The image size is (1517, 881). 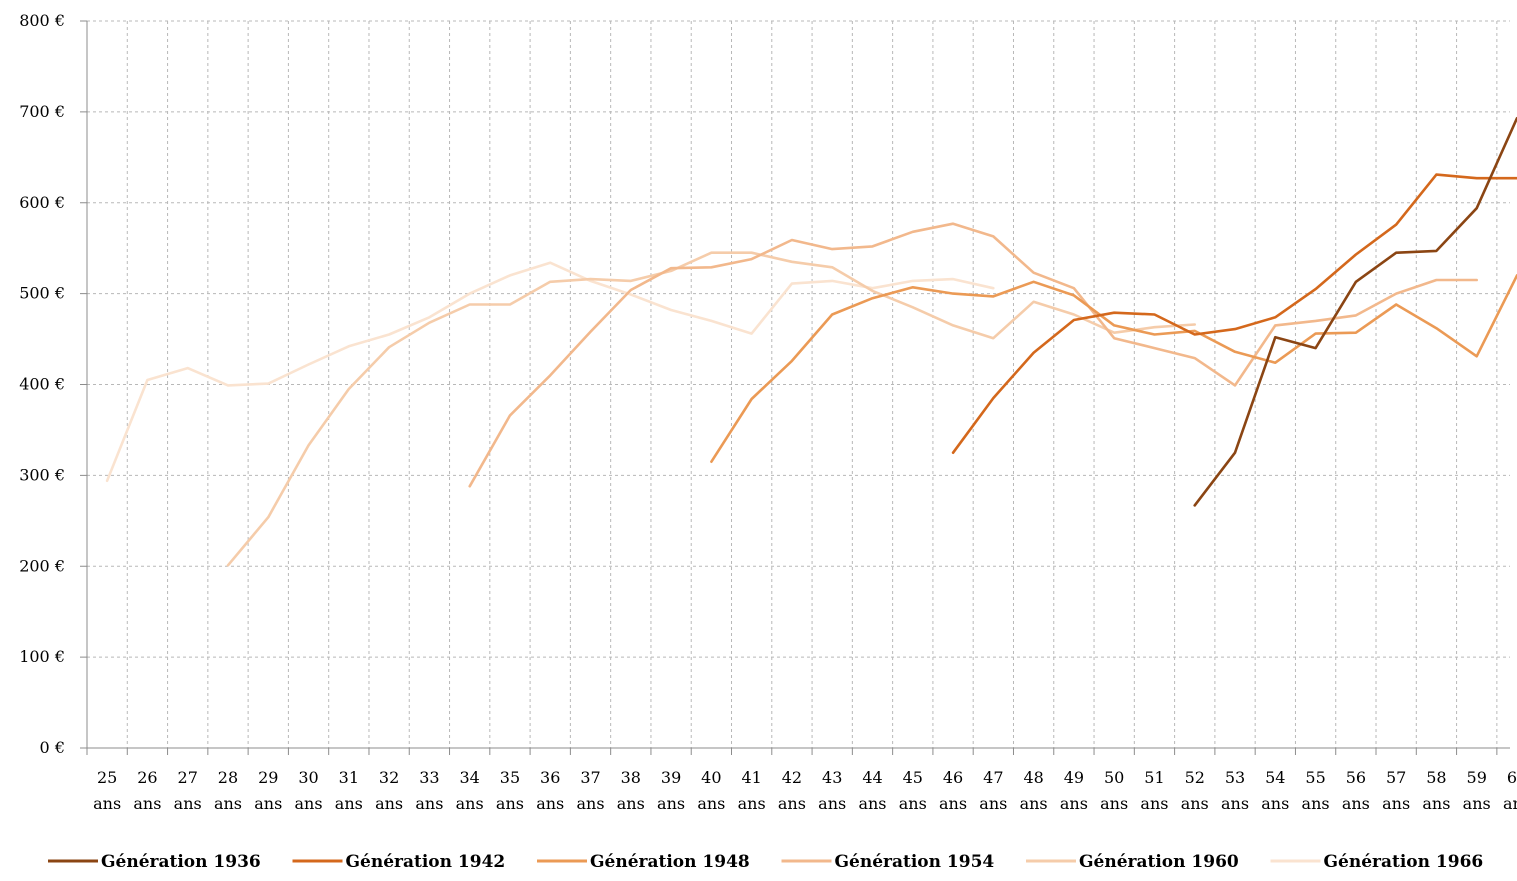 I want to click on x-tick-label: 38, so click(x=631, y=777).